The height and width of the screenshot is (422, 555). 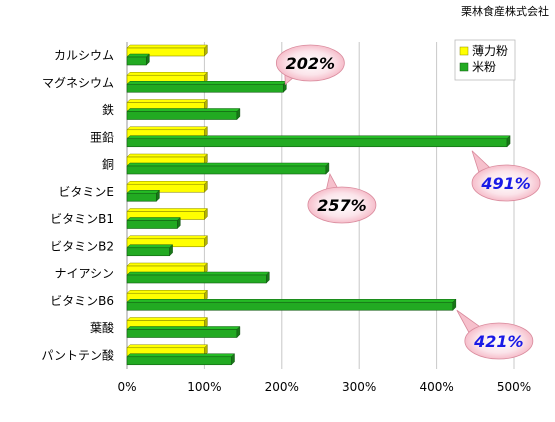 What do you see at coordinates (490, 50) in the screenshot?
I see `legend-label: 薄力粉` at bounding box center [490, 50].